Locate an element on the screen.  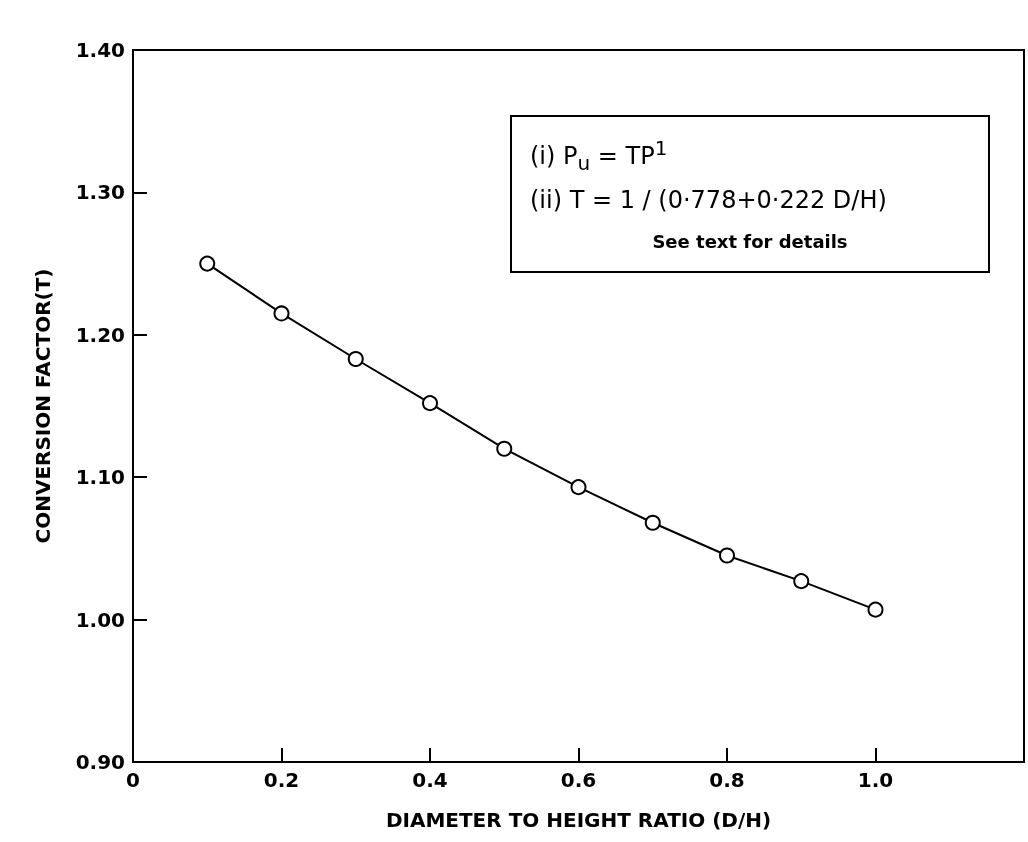
x-tick-label: 1.0 is located at coordinates (875, 780).